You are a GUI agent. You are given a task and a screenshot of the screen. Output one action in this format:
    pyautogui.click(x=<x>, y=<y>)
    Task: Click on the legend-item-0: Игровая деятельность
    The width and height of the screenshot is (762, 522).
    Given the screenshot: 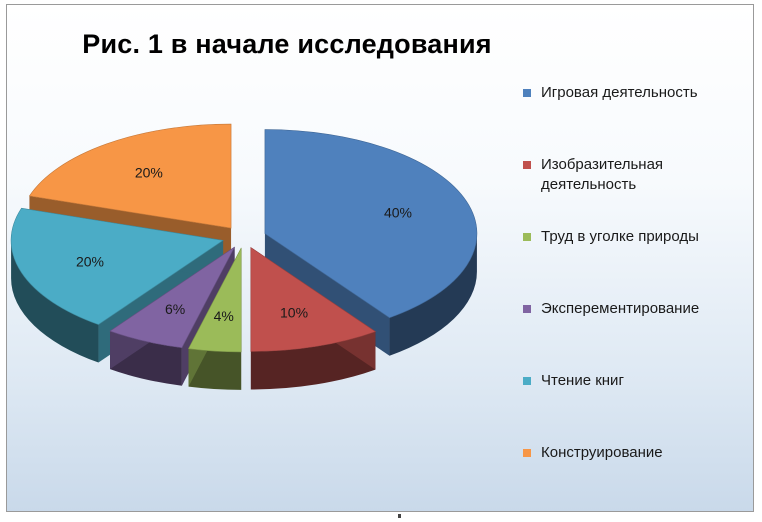 What is the action you would take?
    pyautogui.click(x=627, y=93)
    